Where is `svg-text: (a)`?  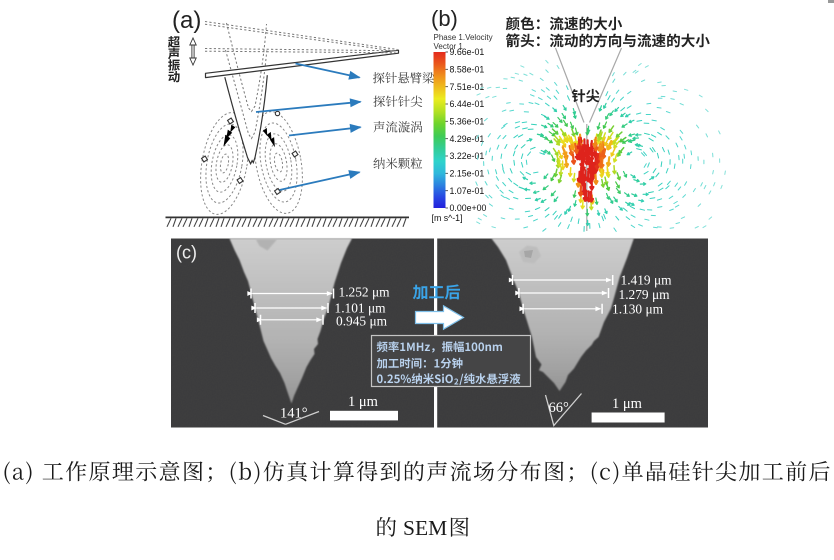 svg-text: (a) is located at coordinates (186, 20).